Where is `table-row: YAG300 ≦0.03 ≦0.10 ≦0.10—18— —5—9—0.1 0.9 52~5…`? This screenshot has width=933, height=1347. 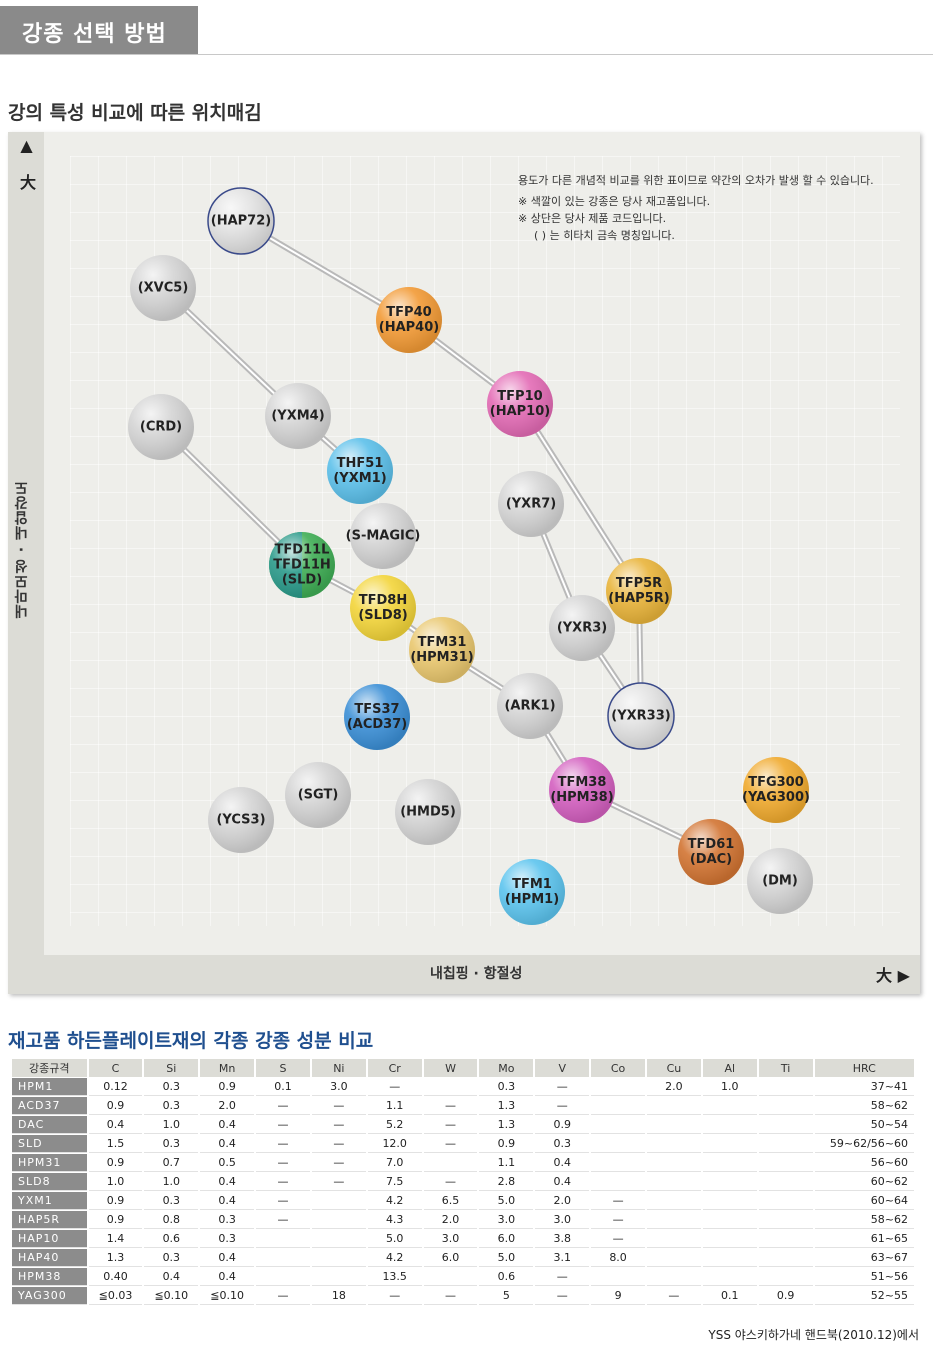 table-row: YAG300 ≦0.03 ≦0.10 ≦0.10—18— —5—9—0.1 0.9 52~5… is located at coordinates (463, 1296).